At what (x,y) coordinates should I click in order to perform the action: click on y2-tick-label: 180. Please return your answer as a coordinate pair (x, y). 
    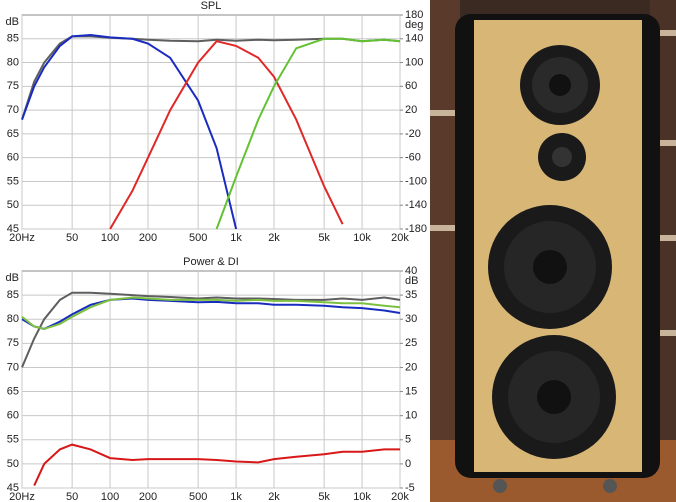
    Looking at the image, I should click on (414, 15).